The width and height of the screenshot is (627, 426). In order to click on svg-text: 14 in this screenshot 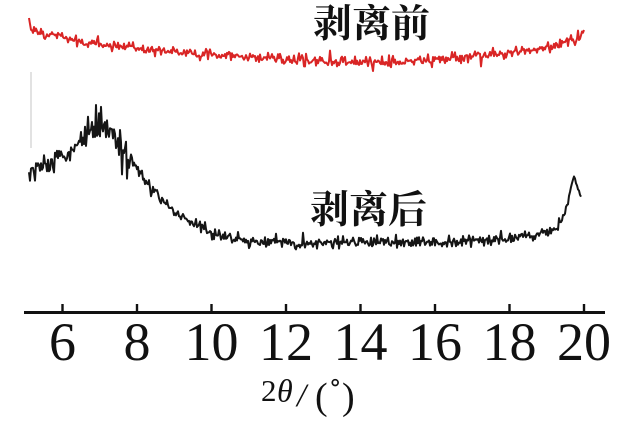, I will do `click(361, 342)`.